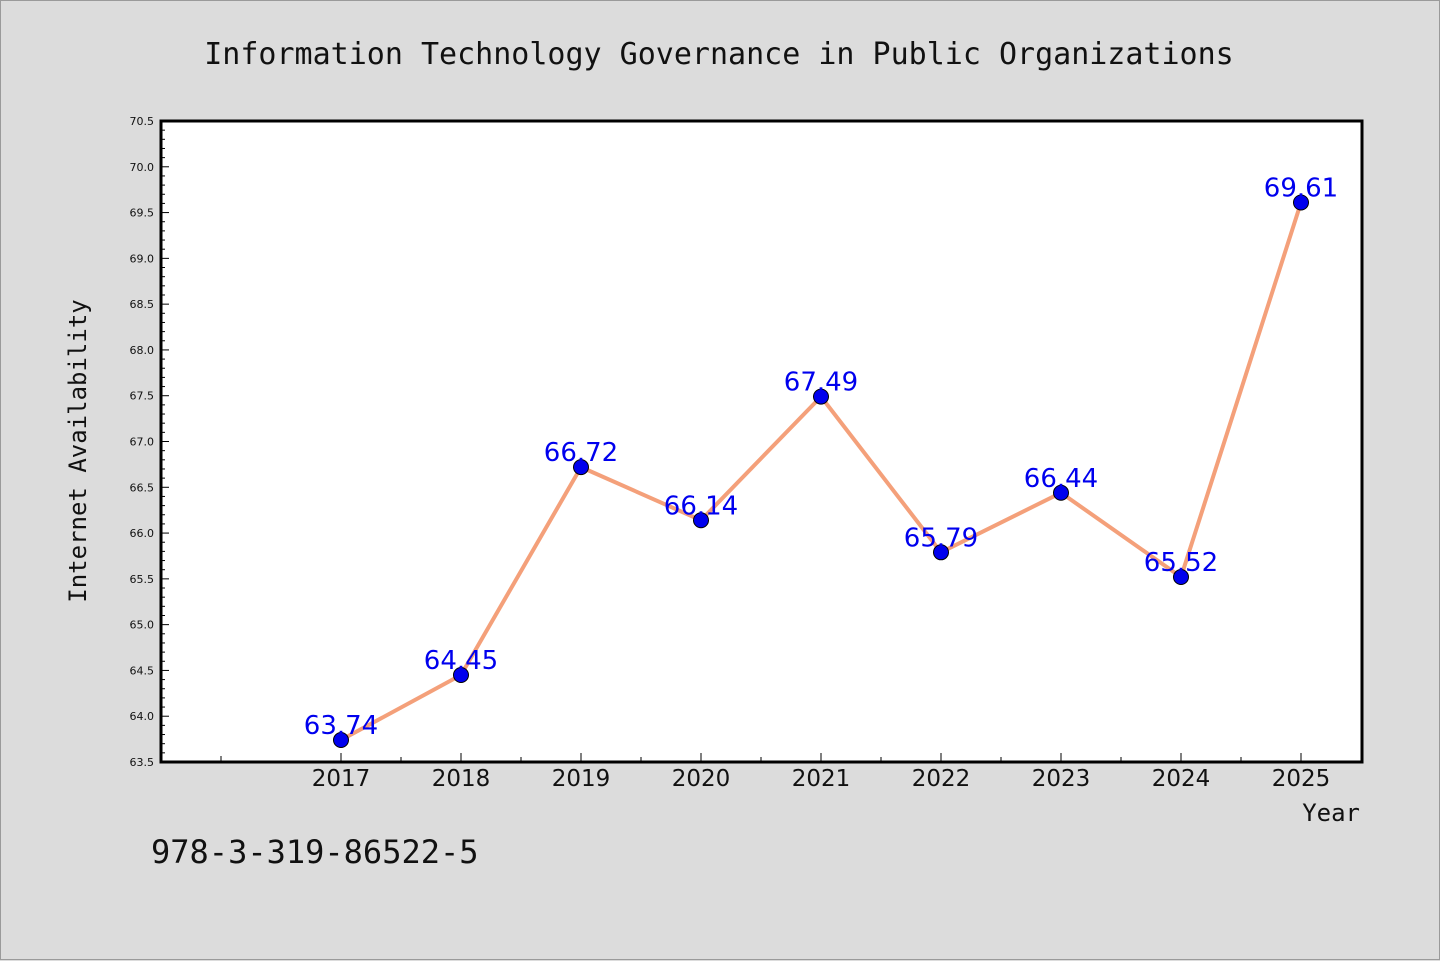 The width and height of the screenshot is (1440, 961). What do you see at coordinates (78, 450) in the screenshot?
I see `y-axis-label: Internet Availability` at bounding box center [78, 450].